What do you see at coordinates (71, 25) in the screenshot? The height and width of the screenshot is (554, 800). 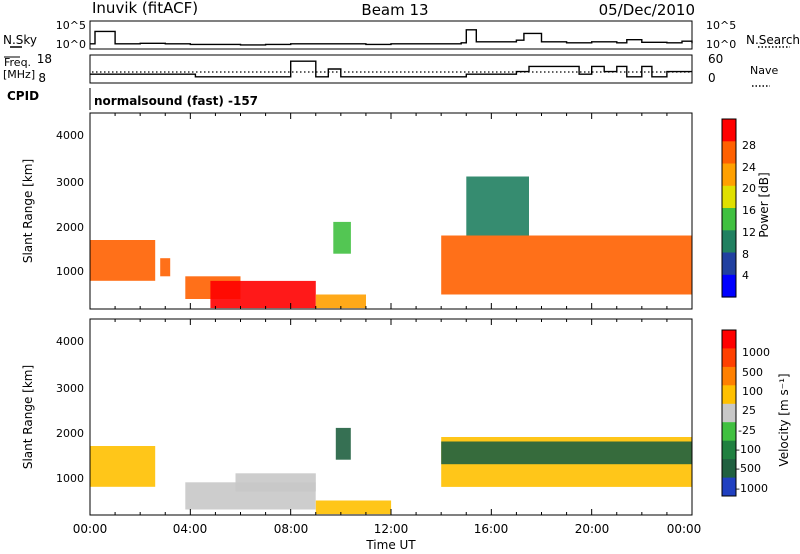 I see `nsky-tick-top: 10^5` at bounding box center [71, 25].